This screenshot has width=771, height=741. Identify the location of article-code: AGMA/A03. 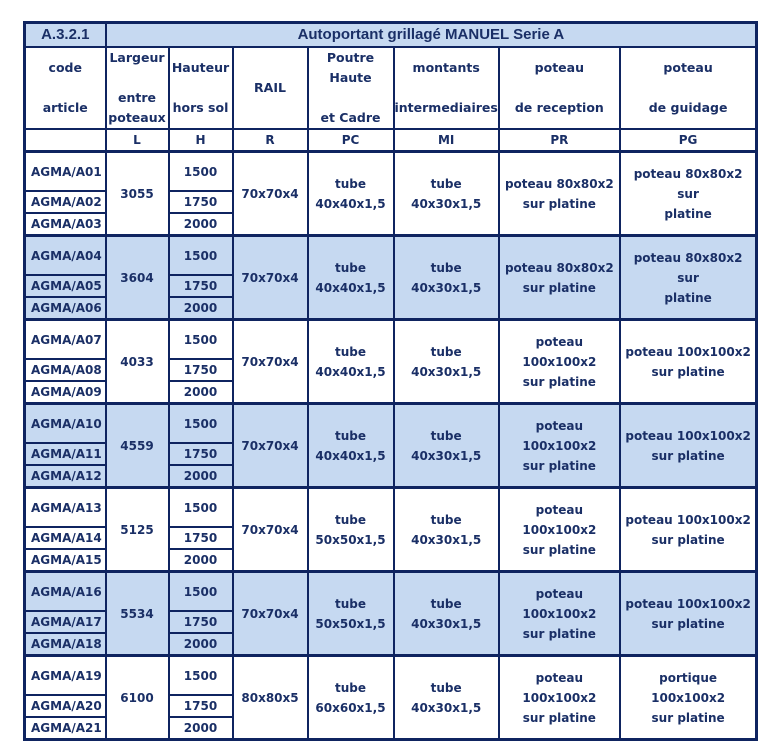
(65, 224).